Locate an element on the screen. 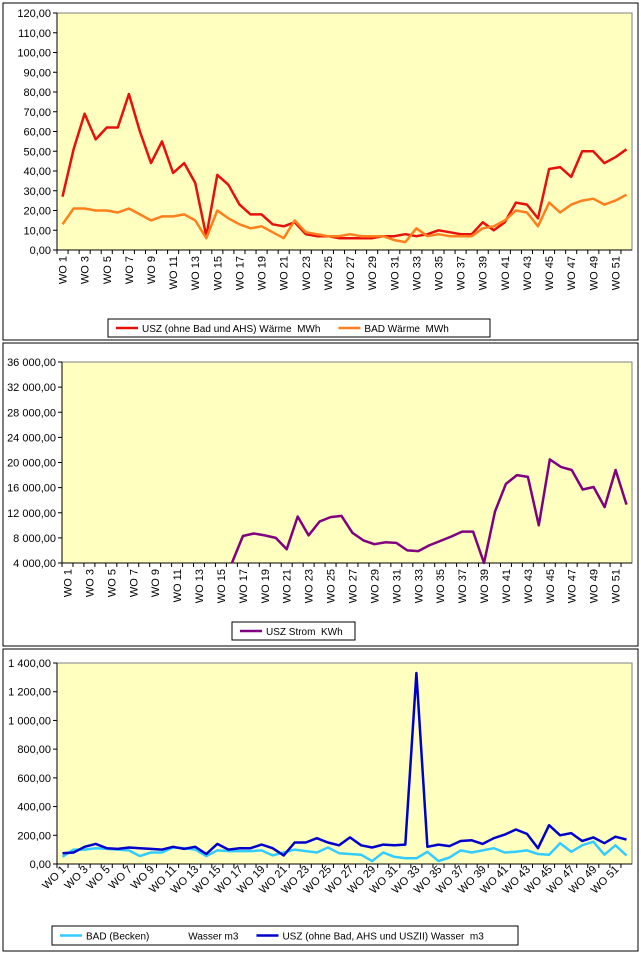 Image resolution: width=641 pixels, height=954 pixels. y-tick-label: 50,00 is located at coordinates (37, 152).